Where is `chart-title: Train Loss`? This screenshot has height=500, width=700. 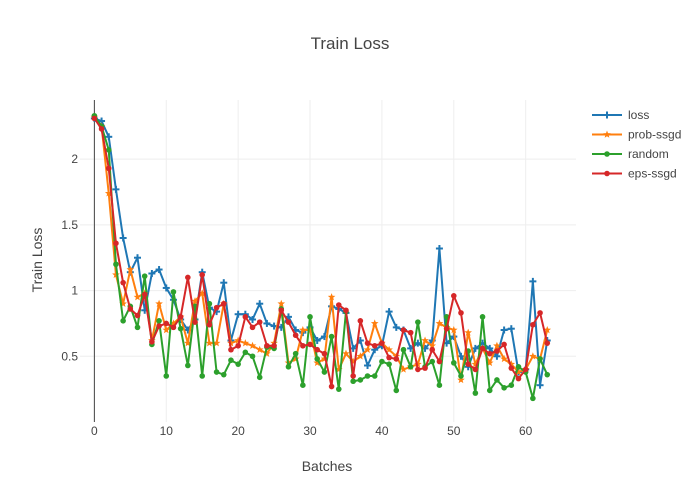 chart-title: Train Loss is located at coordinates (350, 43).